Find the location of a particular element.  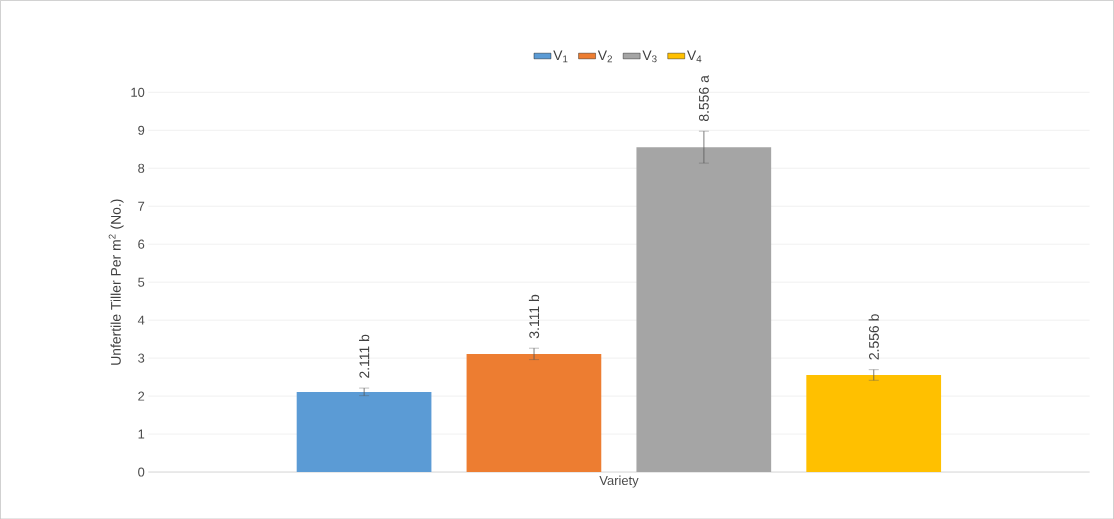

x-tick-label: Variety is located at coordinates (619, 481).